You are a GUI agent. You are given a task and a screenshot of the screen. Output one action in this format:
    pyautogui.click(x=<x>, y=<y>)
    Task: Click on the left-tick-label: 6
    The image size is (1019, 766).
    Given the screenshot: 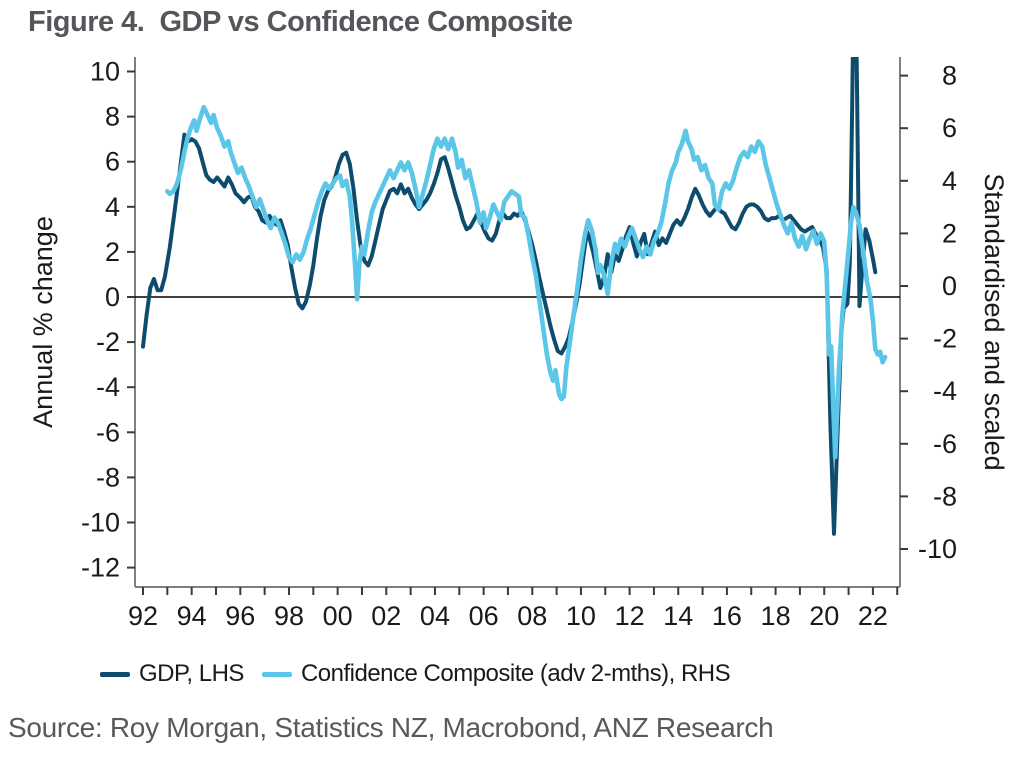 What is the action you would take?
    pyautogui.click(x=112, y=162)
    